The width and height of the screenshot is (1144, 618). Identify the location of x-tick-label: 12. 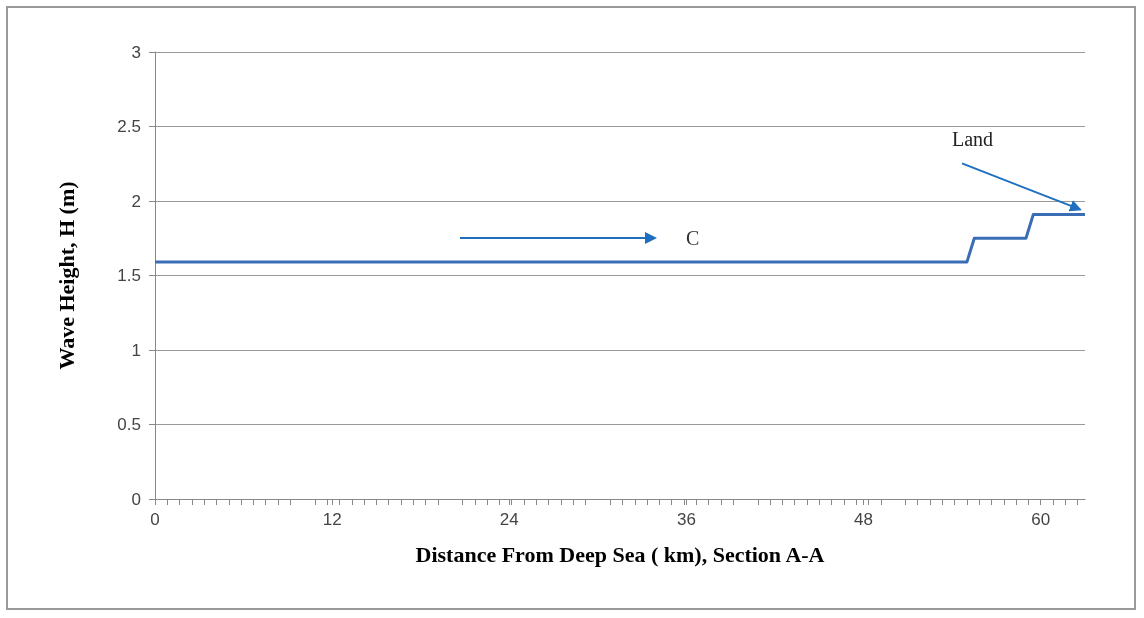
(332, 519).